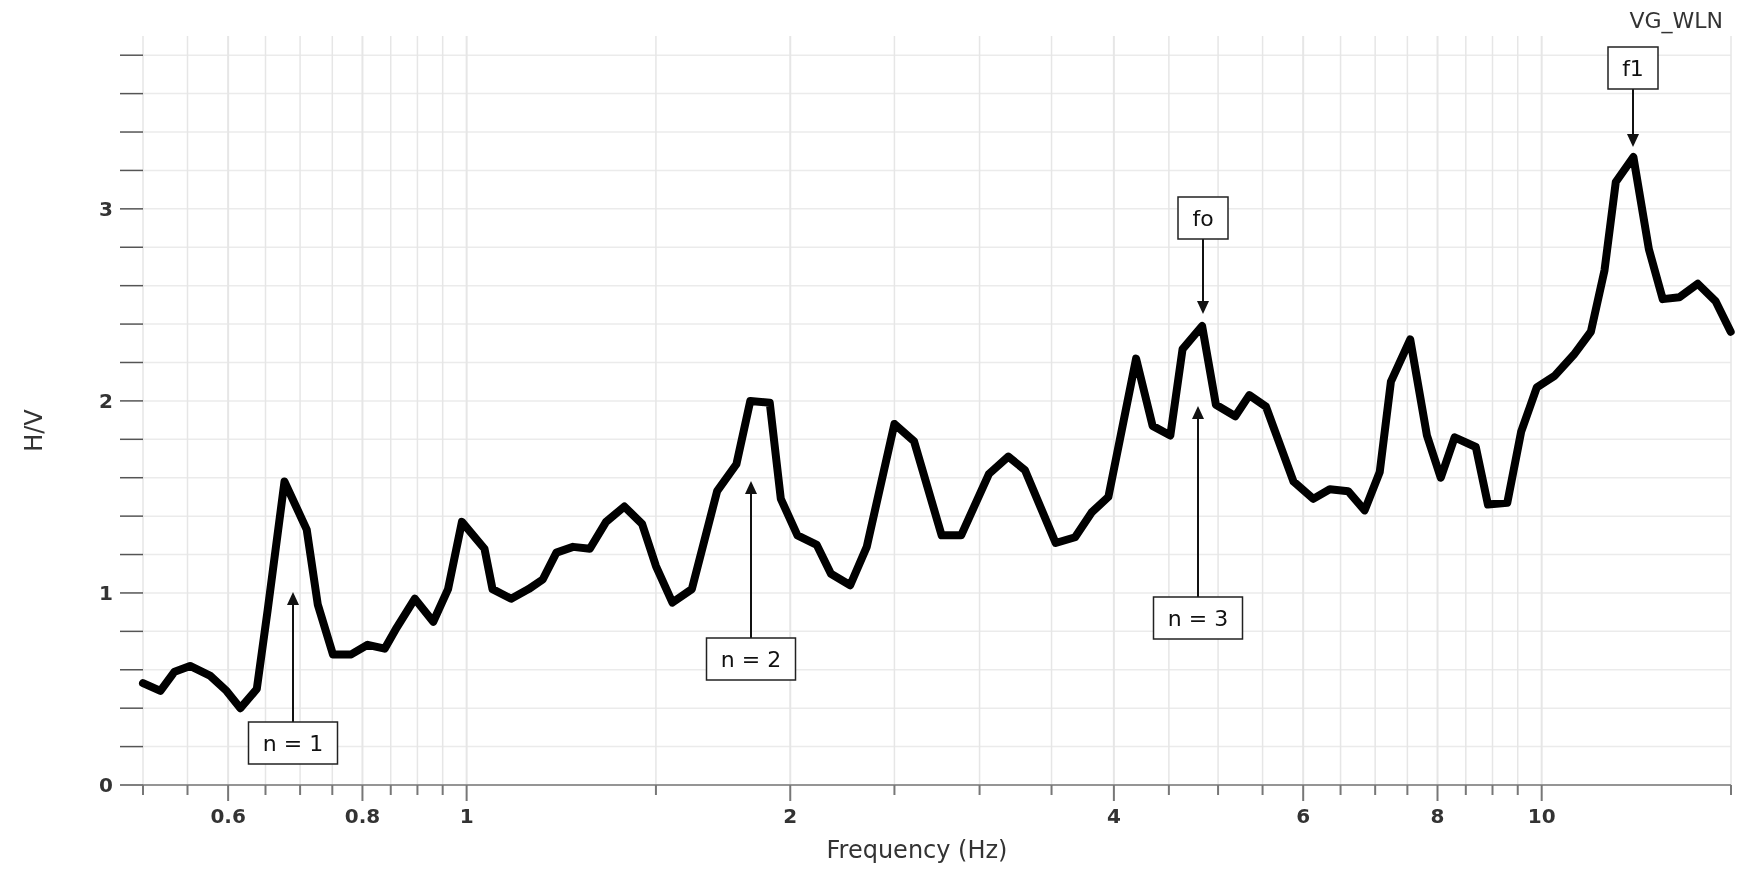  I want to click on annotation: fo, so click(1203, 218).